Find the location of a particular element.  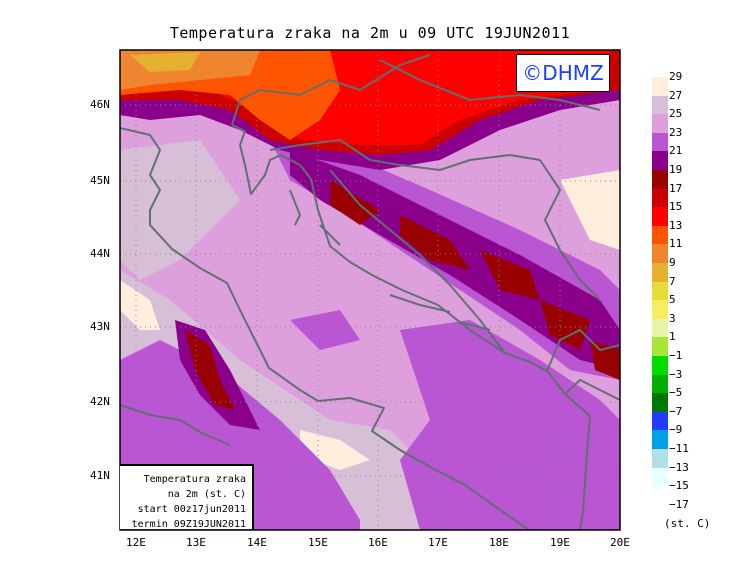

colorbar-label: −9 is located at coordinates (676, 430).